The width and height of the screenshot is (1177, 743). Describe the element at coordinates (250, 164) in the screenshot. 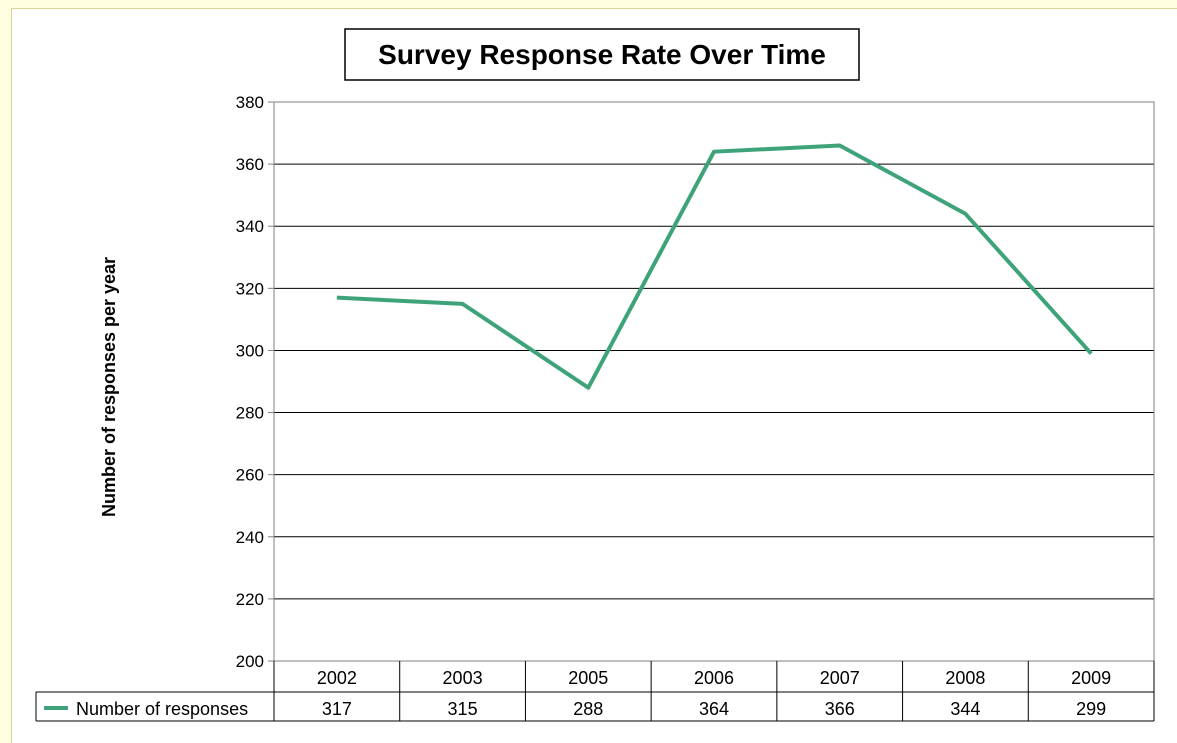

I see `y-tick-label: 360` at that location.